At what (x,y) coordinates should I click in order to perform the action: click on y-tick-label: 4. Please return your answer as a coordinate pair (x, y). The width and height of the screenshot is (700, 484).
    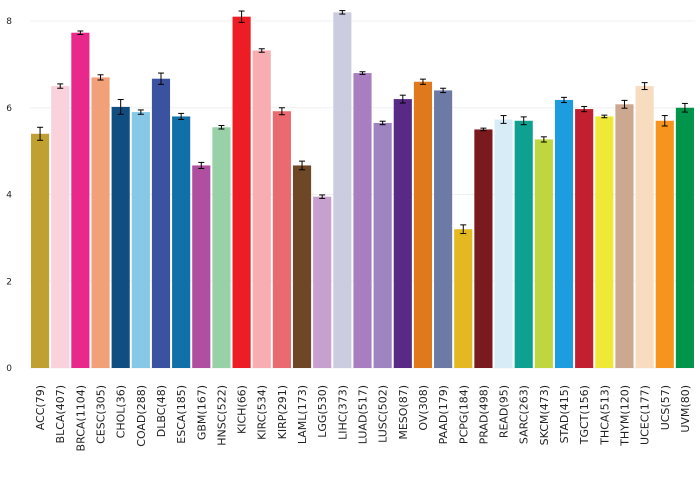
    Looking at the image, I should click on (9, 196).